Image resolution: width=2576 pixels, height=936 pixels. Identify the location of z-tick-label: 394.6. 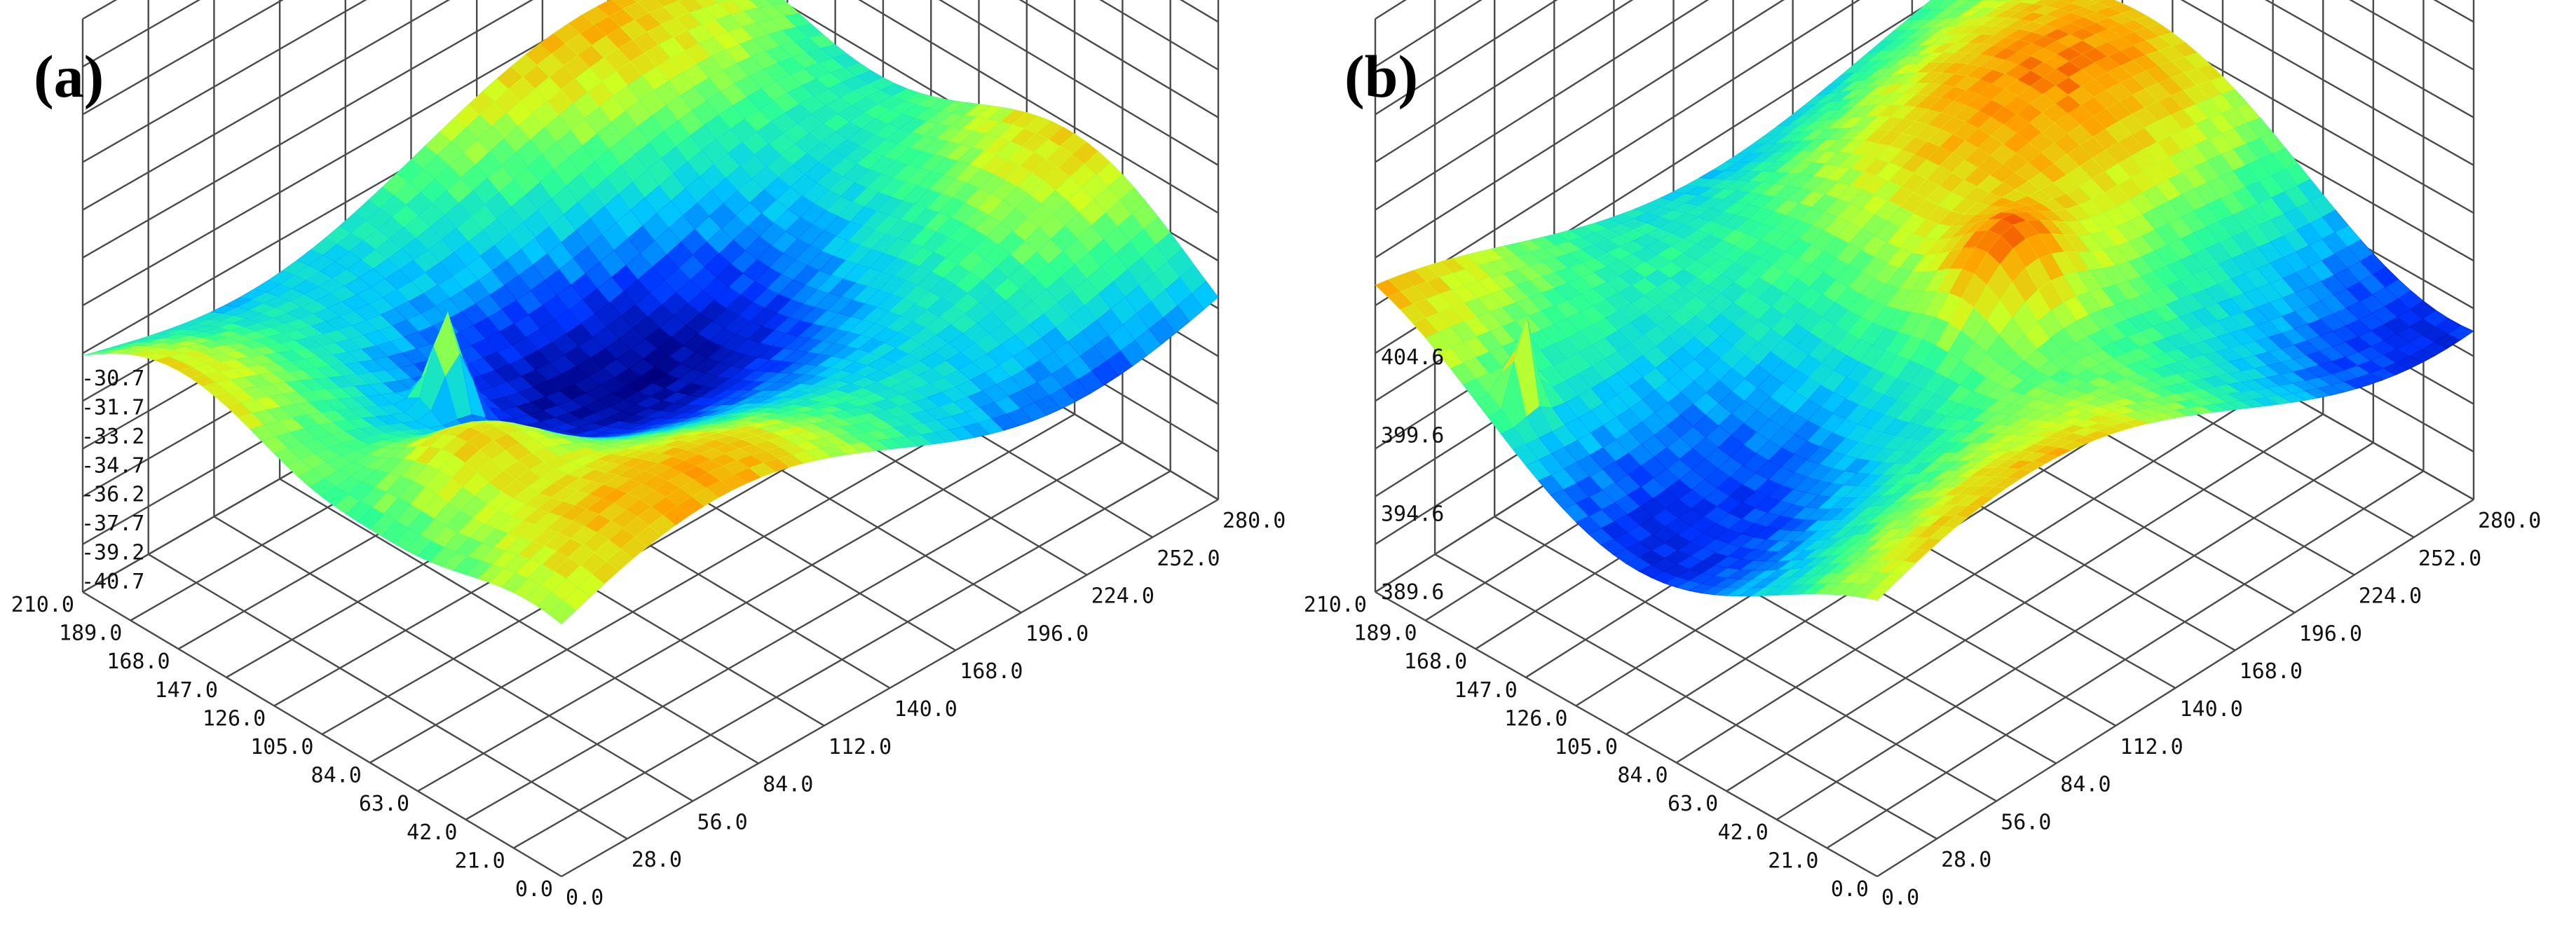
(1412, 514).